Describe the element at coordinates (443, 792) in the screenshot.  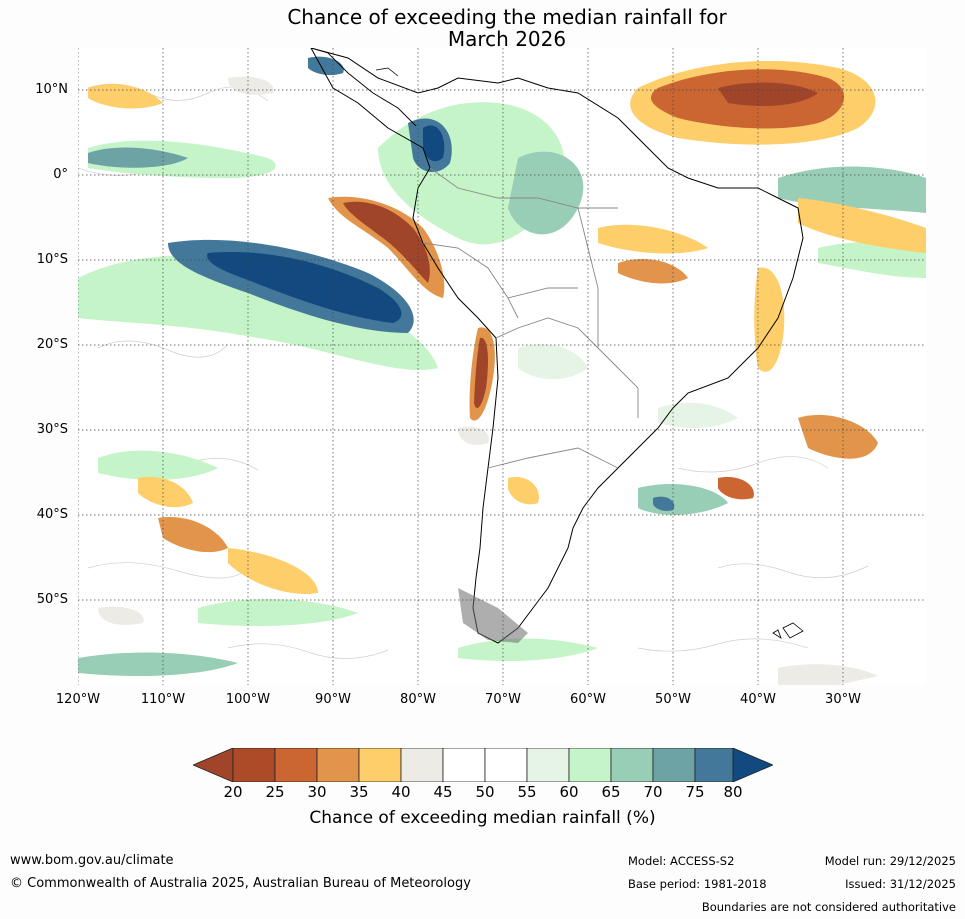
I see `colorbar-tick-45: 45` at that location.